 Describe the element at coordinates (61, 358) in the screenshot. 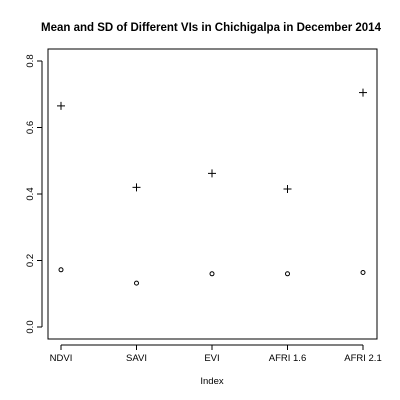

I see `x-tick-label: NDVI` at that location.